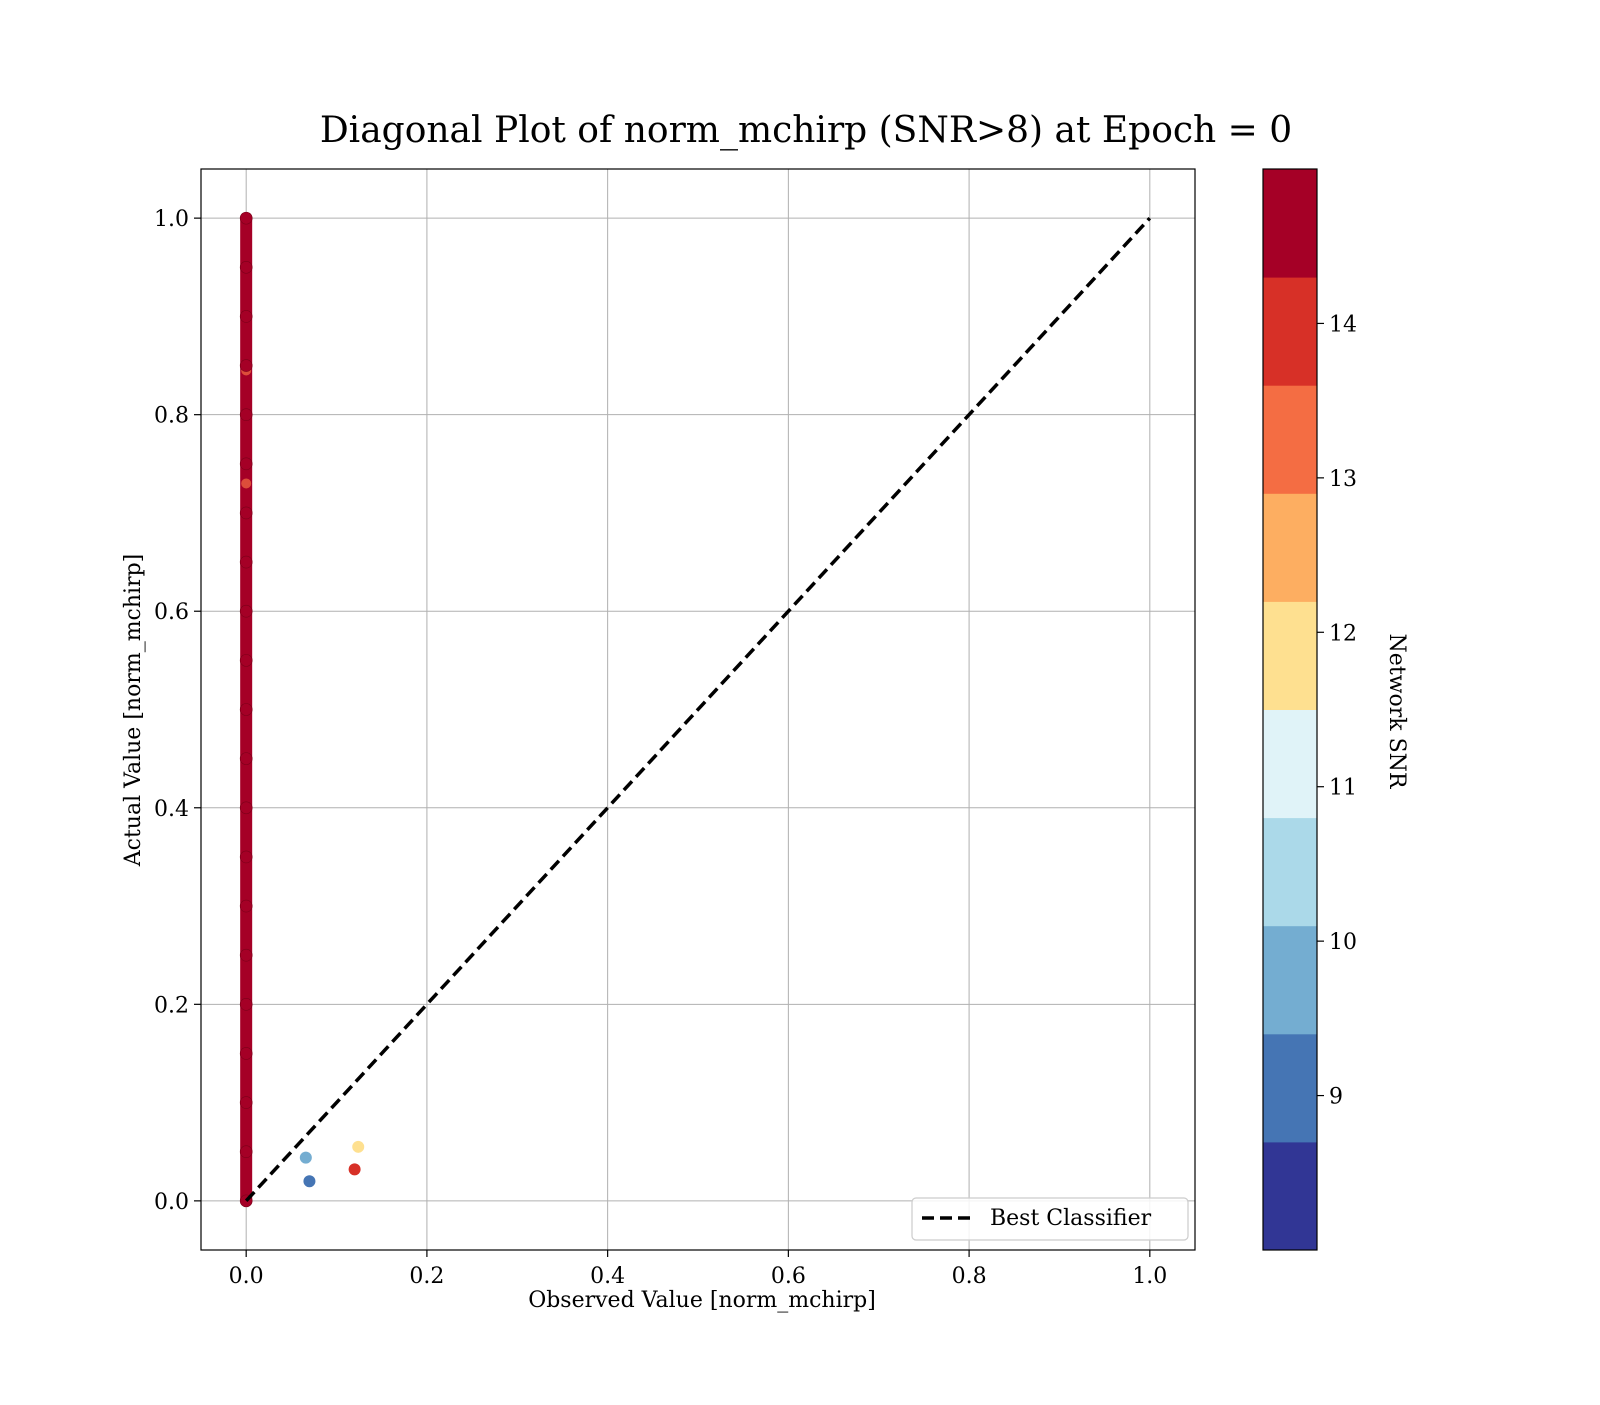 The height and width of the screenshot is (1405, 1600). What do you see at coordinates (1343, 324) in the screenshot?
I see `colorbar-tick-label-14: 14` at bounding box center [1343, 324].